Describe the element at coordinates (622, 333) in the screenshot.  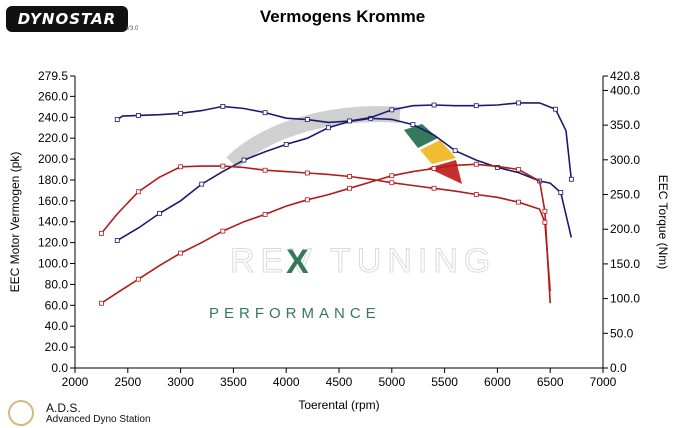
I see `y-tick-label-right: 50.0` at that location.